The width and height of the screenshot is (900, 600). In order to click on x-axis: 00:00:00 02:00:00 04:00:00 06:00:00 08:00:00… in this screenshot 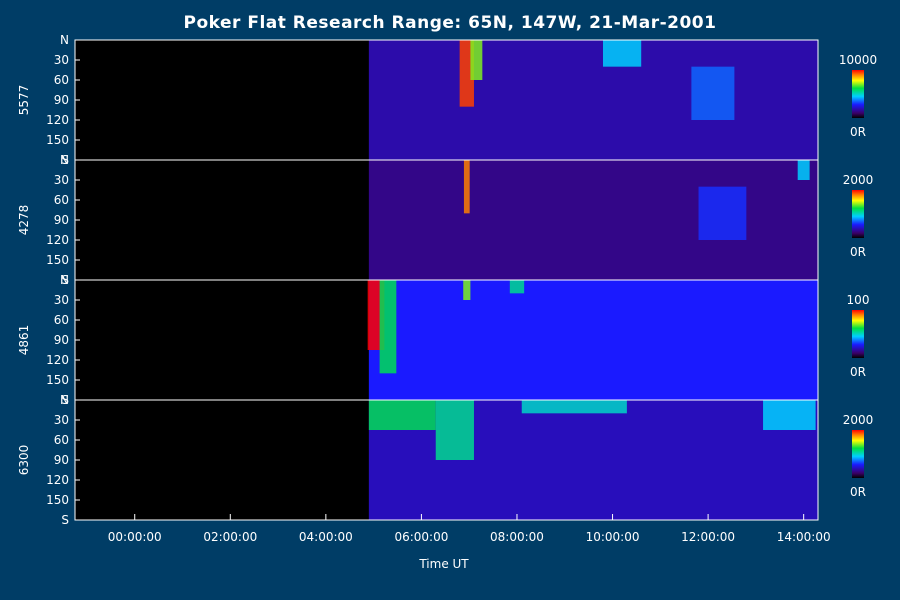, I will do `click(469, 529)`.